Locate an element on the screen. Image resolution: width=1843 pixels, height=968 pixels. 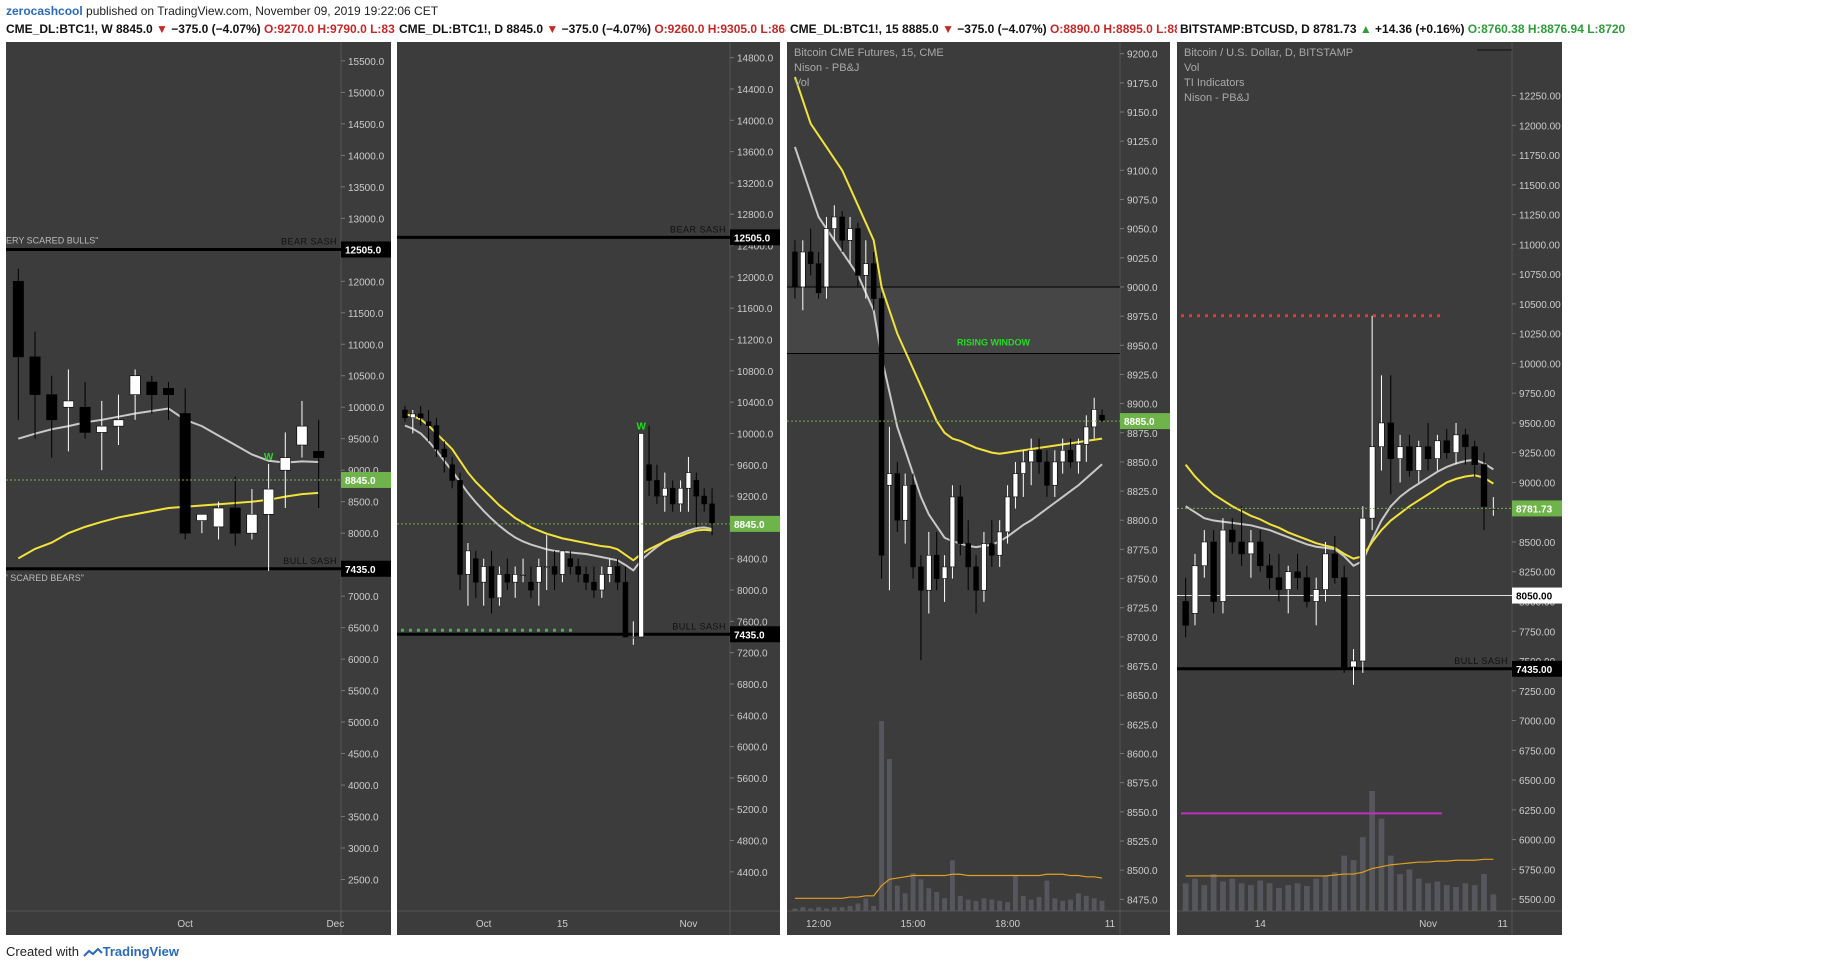
ema-slow-line is located at coordinates (1339, 513).